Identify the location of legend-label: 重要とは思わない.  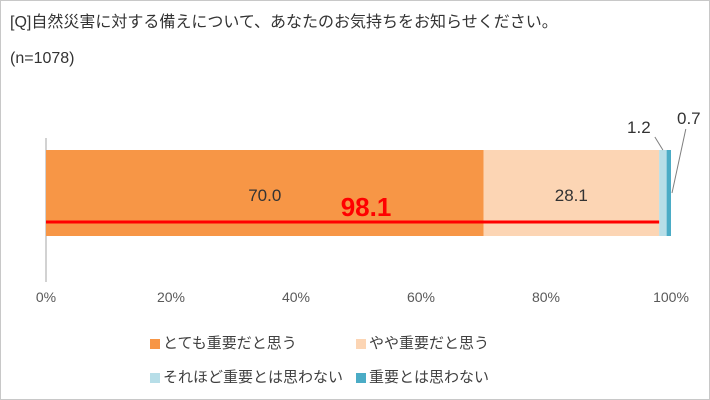
(429, 377).